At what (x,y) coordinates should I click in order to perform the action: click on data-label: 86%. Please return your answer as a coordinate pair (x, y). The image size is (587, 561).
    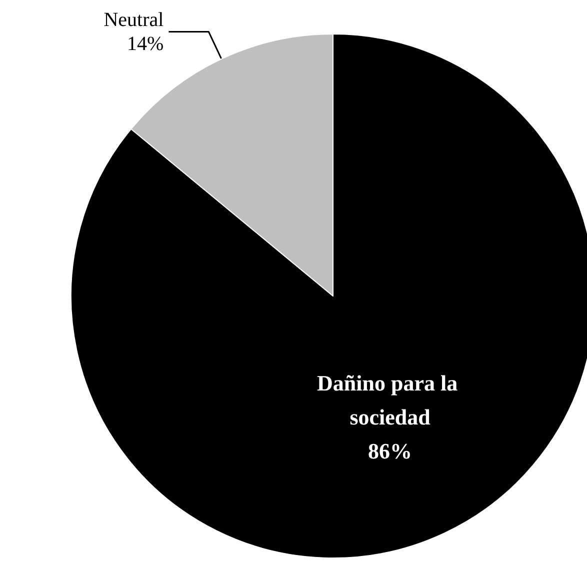
    Looking at the image, I should click on (390, 451).